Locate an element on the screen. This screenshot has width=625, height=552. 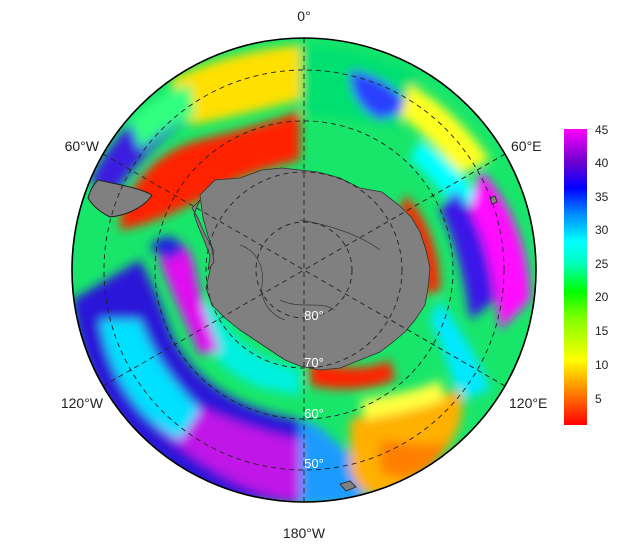
antarctic-peninsula is located at coordinates (203, 235).